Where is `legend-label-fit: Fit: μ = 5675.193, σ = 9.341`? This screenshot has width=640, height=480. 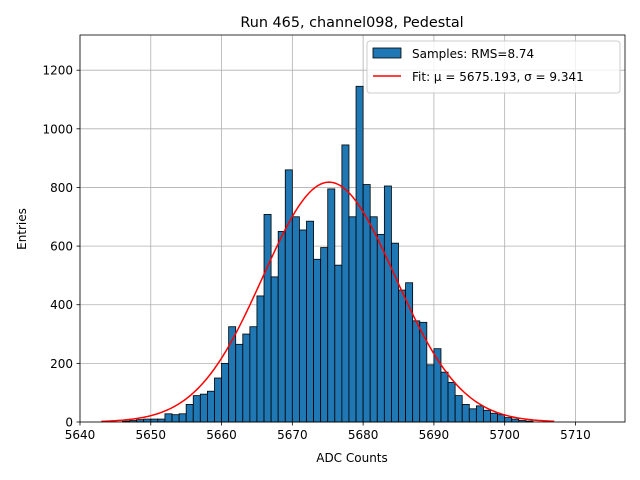
legend-label-fit: Fit: μ = 5675.193, σ = 9.341 is located at coordinates (498, 77).